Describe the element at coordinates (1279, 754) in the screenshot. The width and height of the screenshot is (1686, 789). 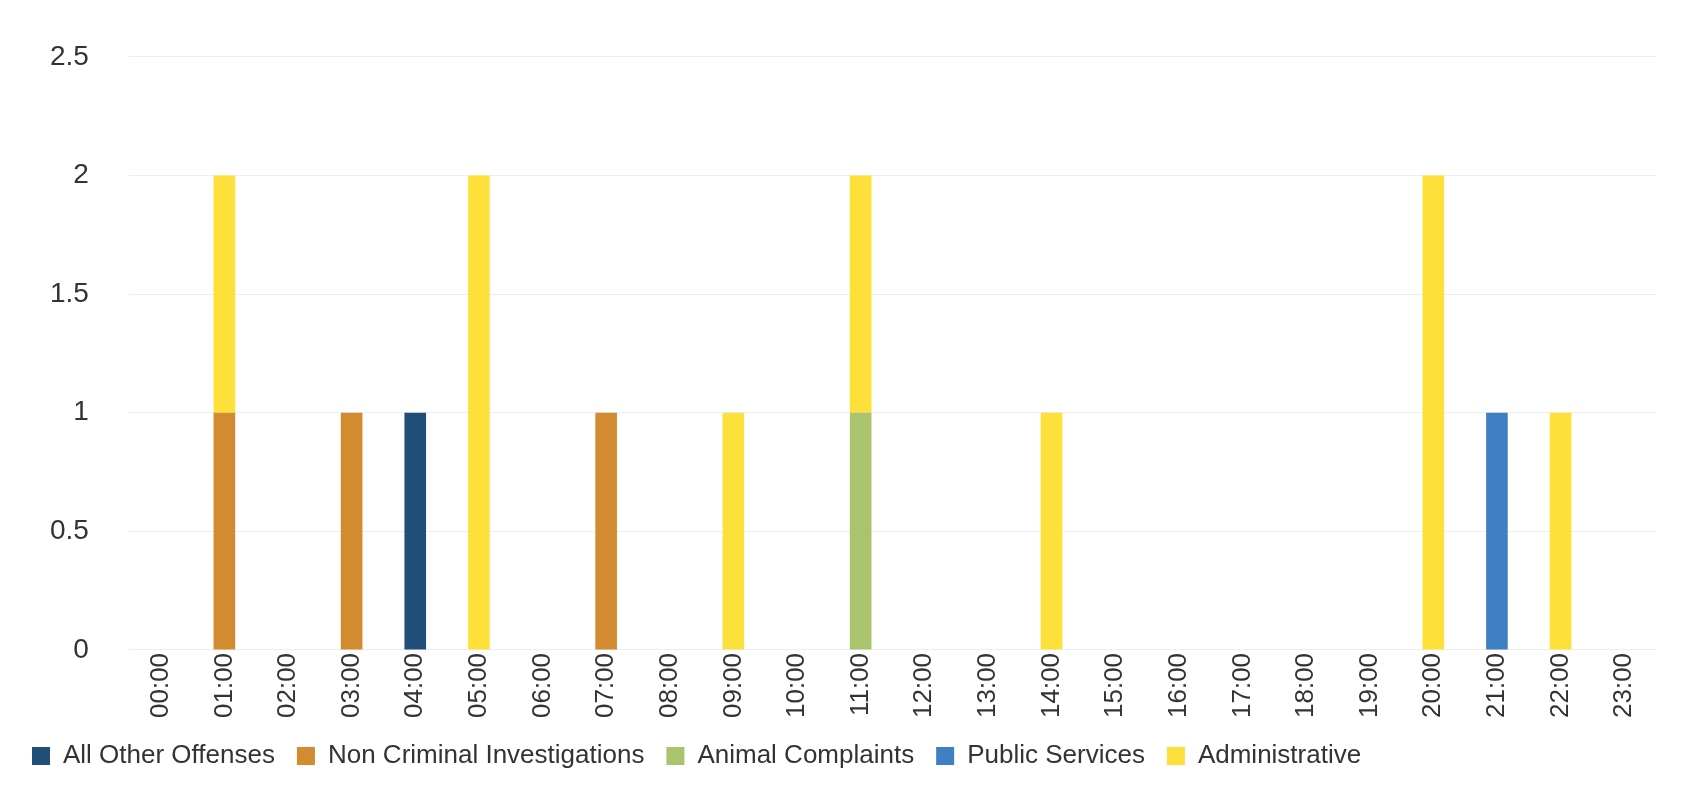
I see `legend-label: Administrative` at that location.